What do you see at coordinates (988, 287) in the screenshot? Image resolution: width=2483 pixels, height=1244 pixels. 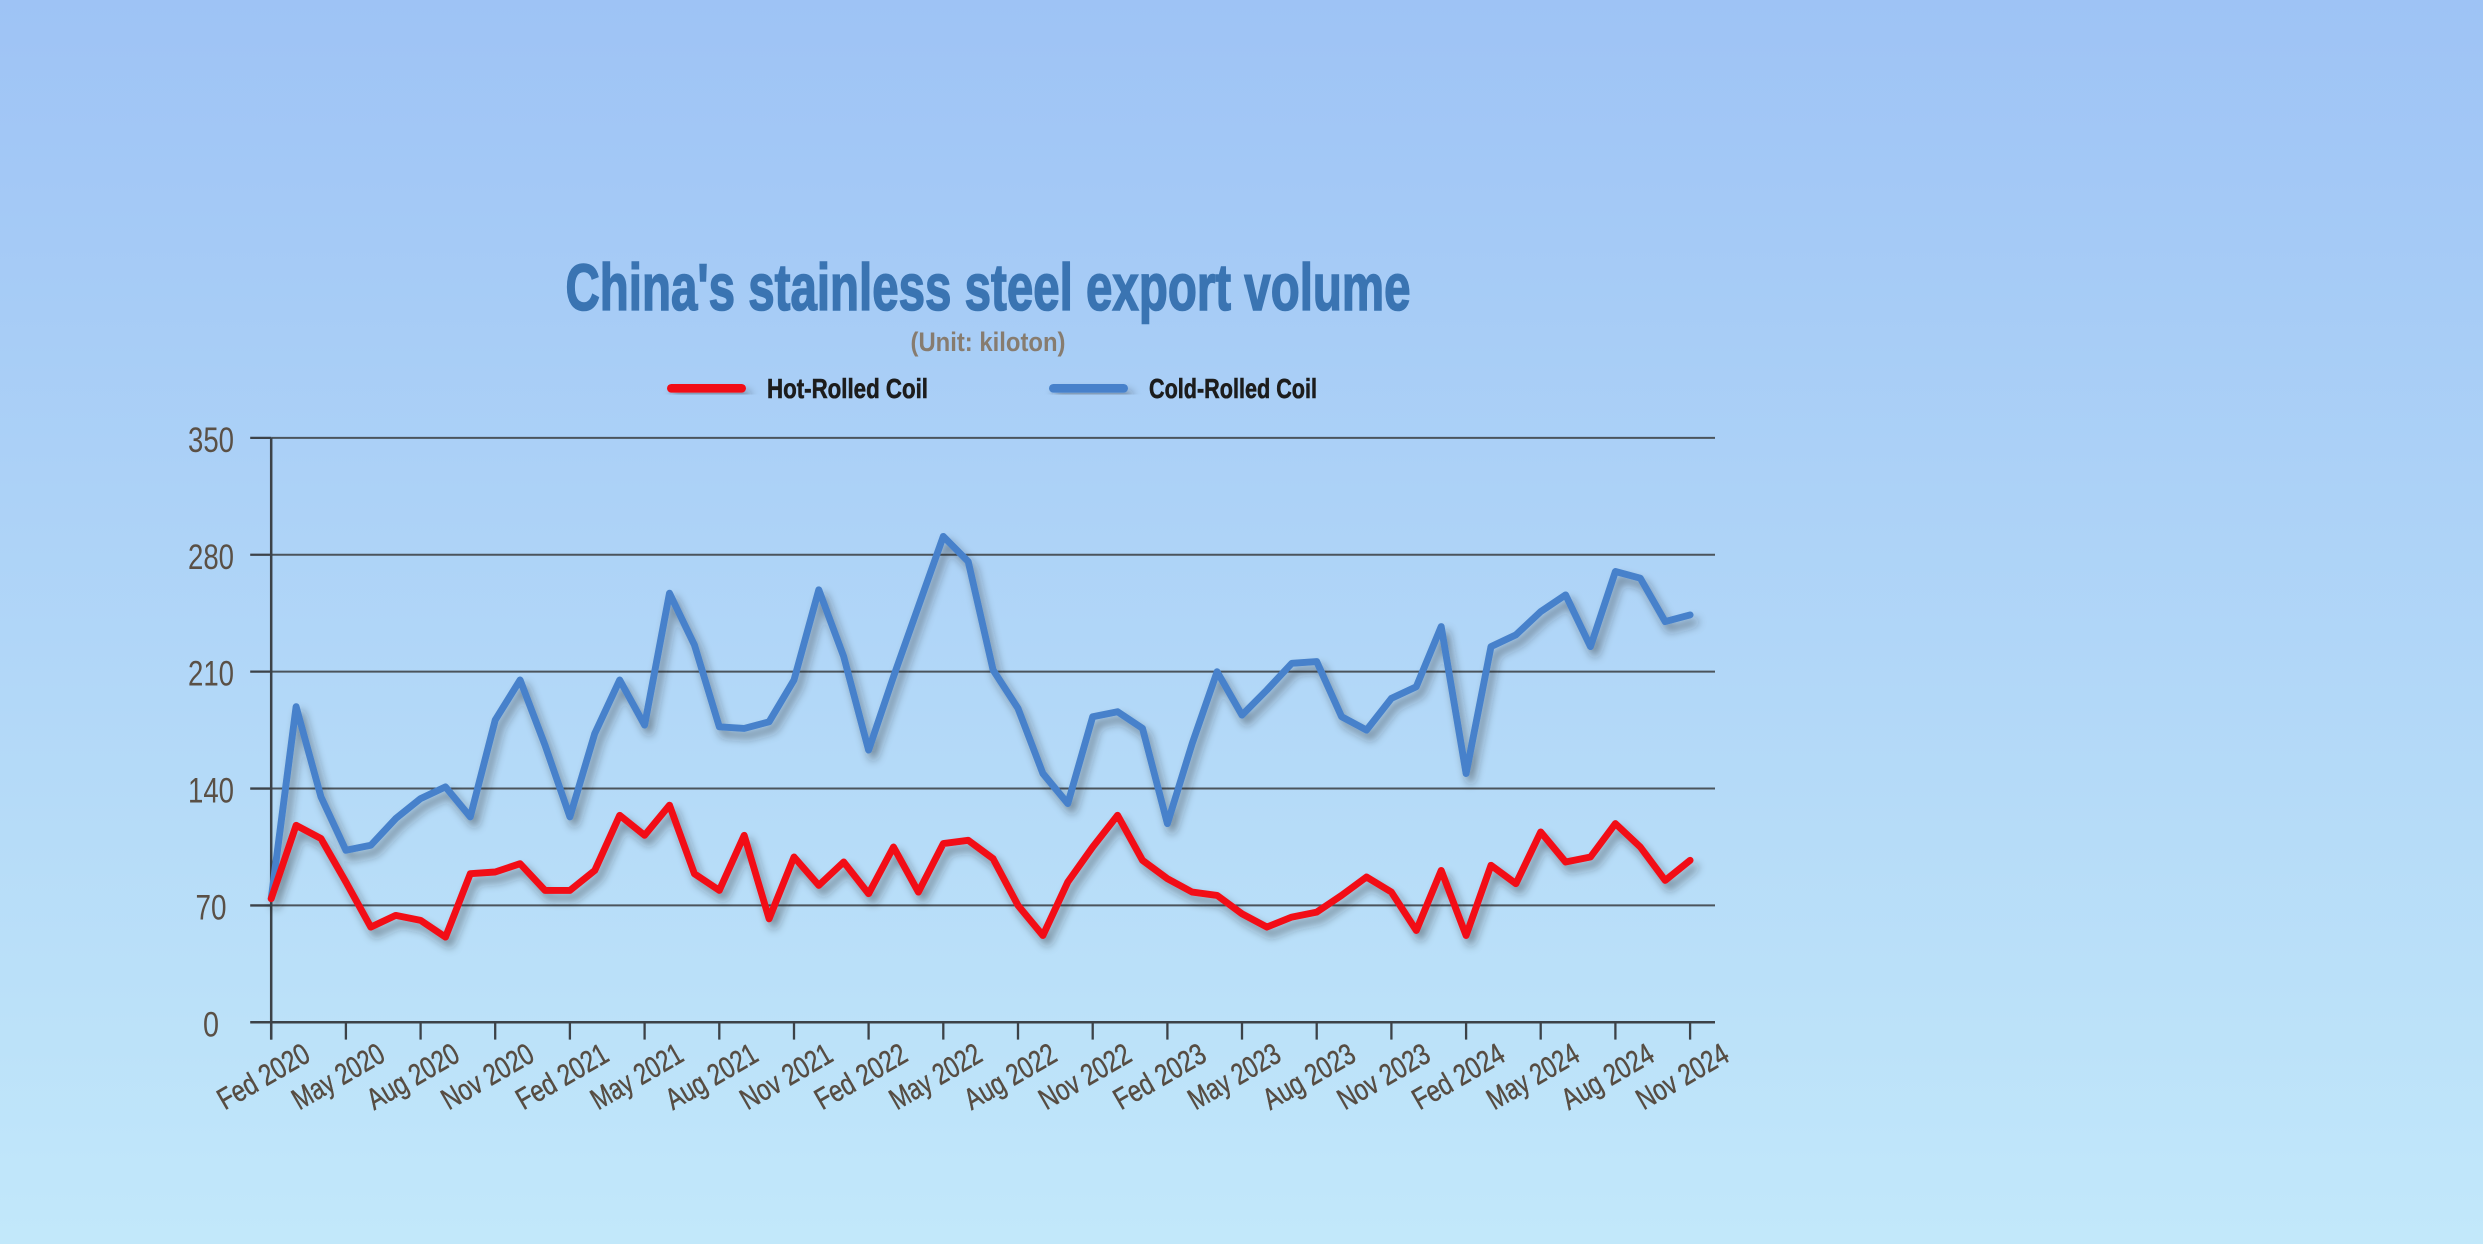 I see `svg-text:China's stainless steel export: China's stainless steel export volume` at bounding box center [988, 287].